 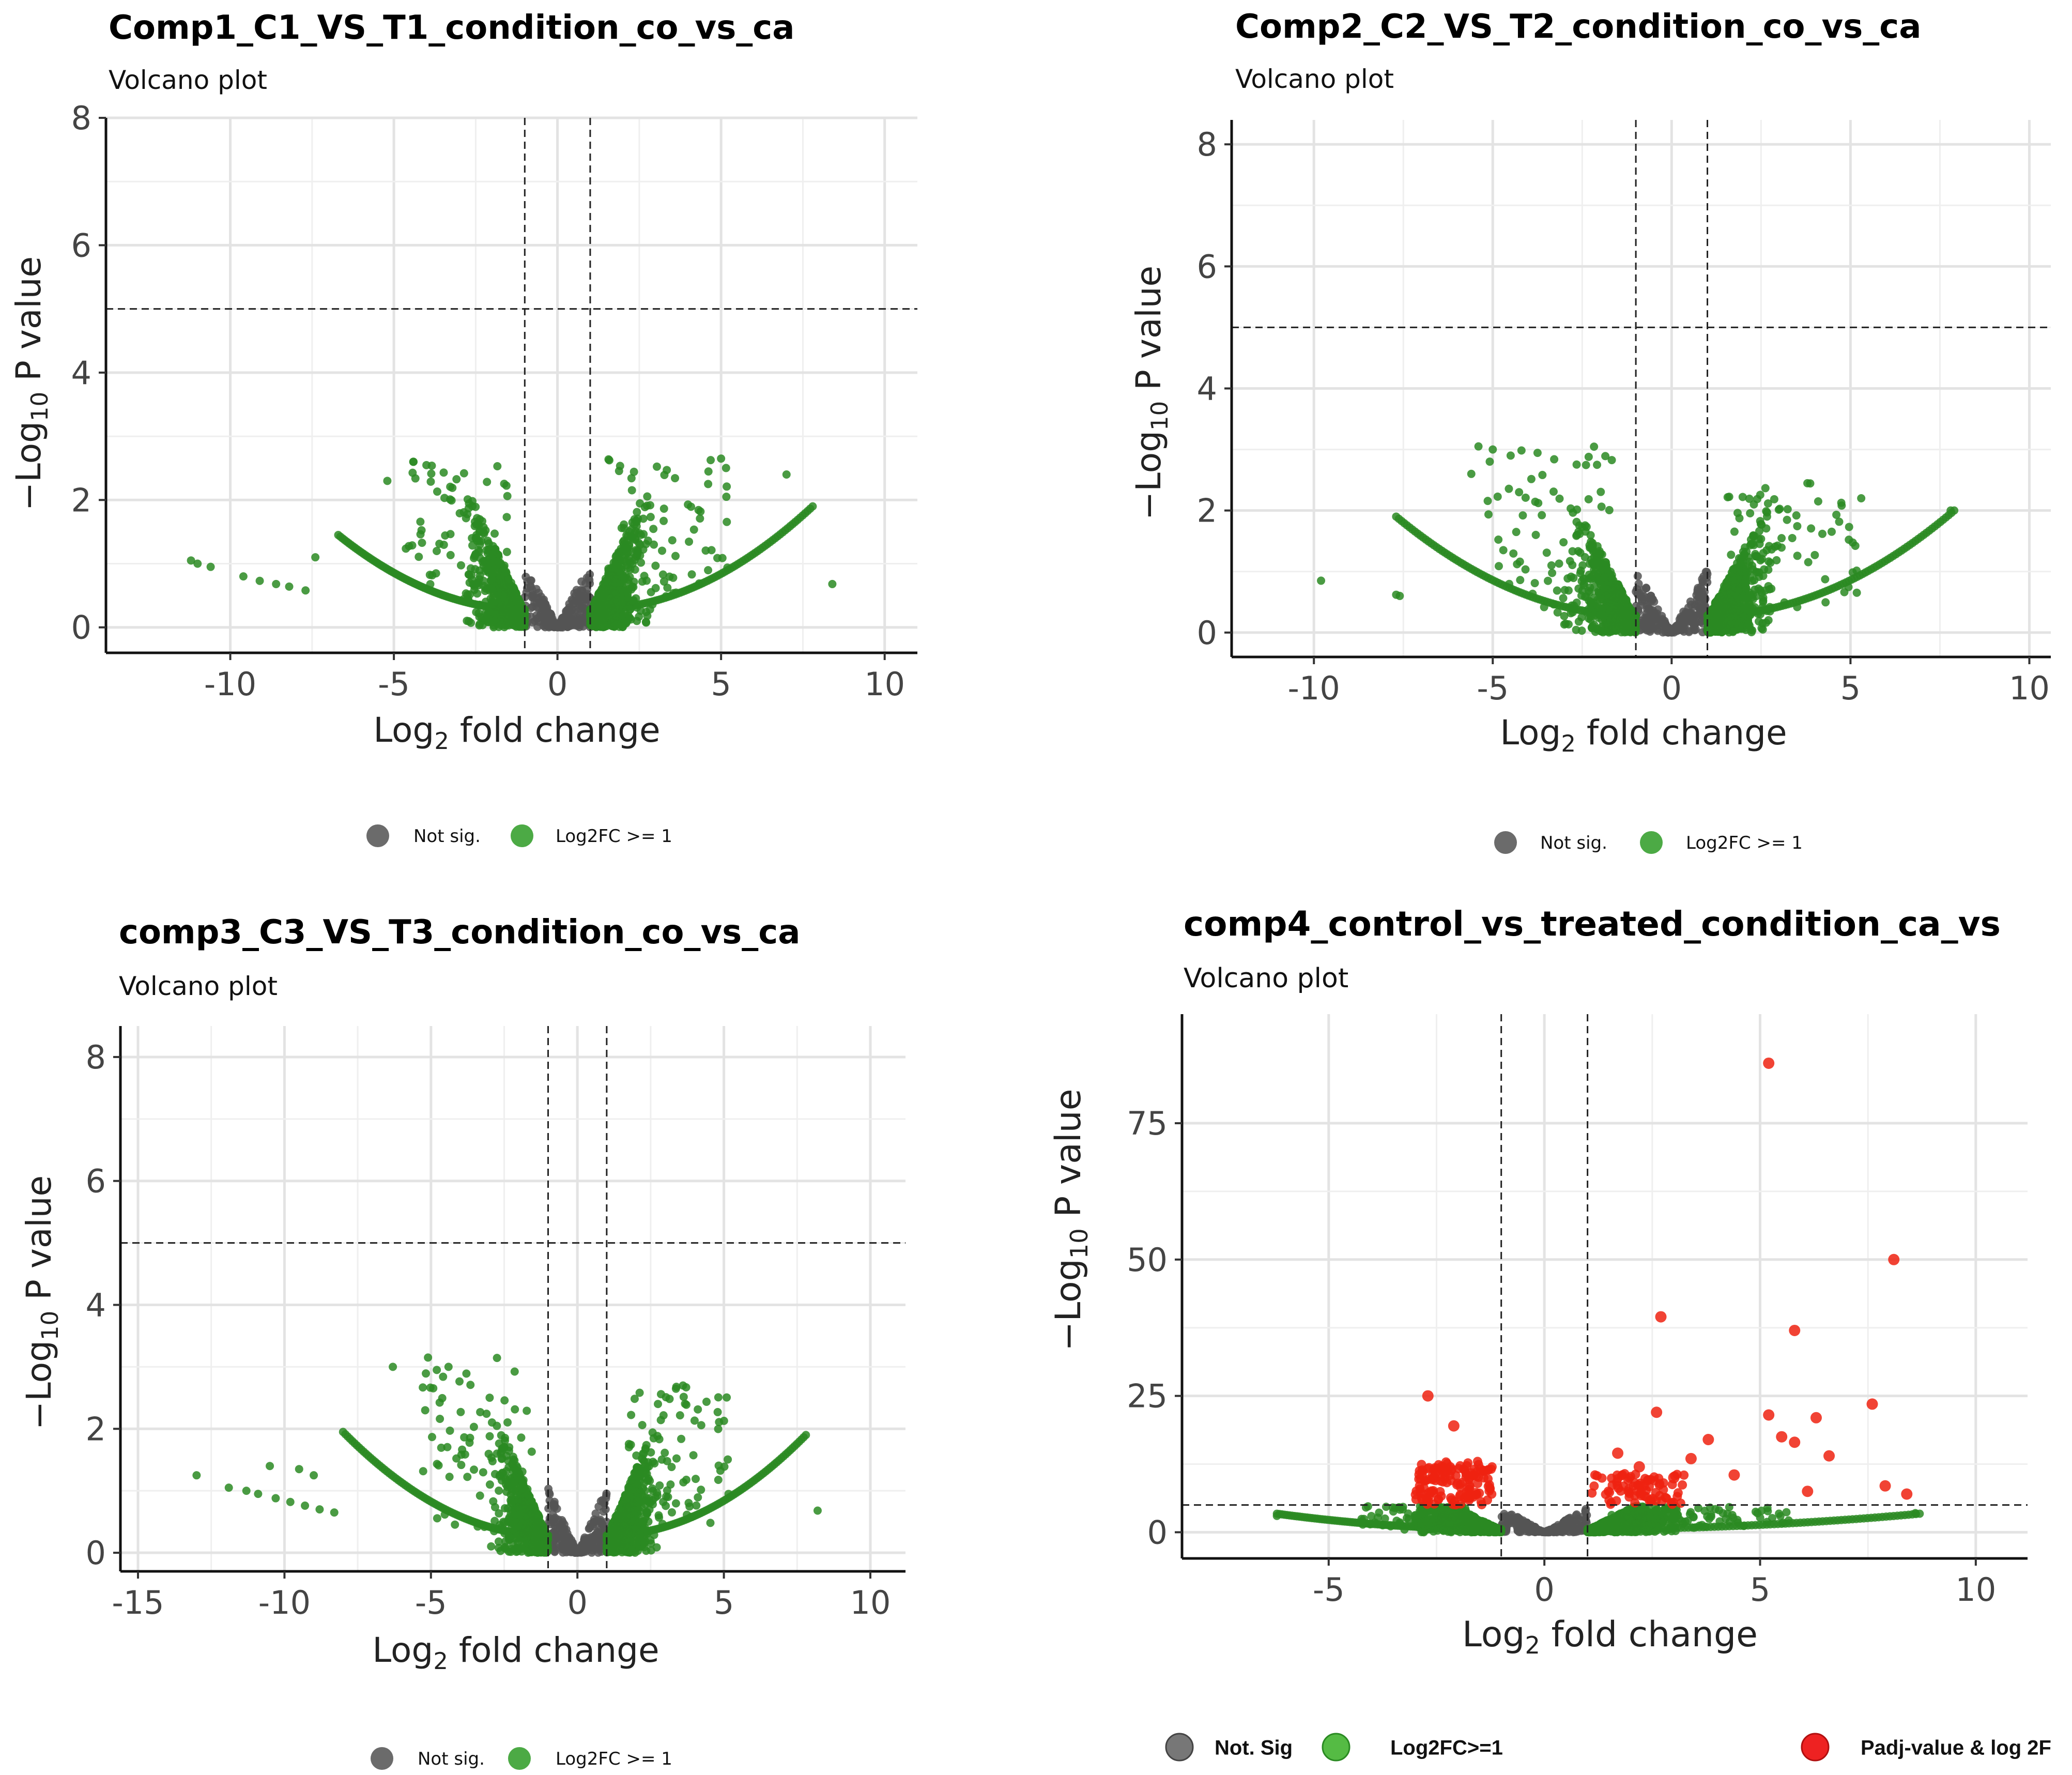 What do you see at coordinates (1505, 842) in the screenshot?
I see `legend-swatch` at bounding box center [1505, 842].